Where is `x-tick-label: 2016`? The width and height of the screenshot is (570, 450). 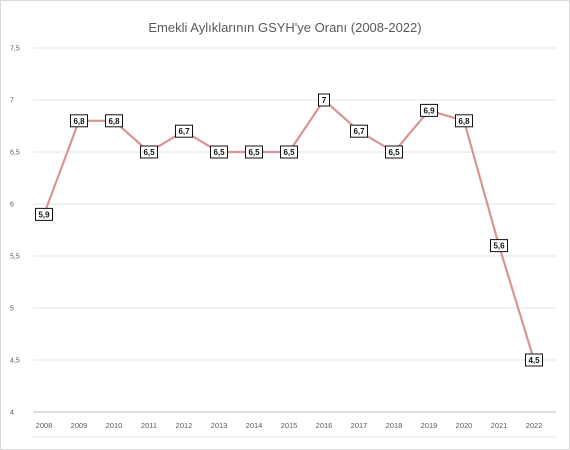
x-tick-label: 2016 is located at coordinates (324, 425).